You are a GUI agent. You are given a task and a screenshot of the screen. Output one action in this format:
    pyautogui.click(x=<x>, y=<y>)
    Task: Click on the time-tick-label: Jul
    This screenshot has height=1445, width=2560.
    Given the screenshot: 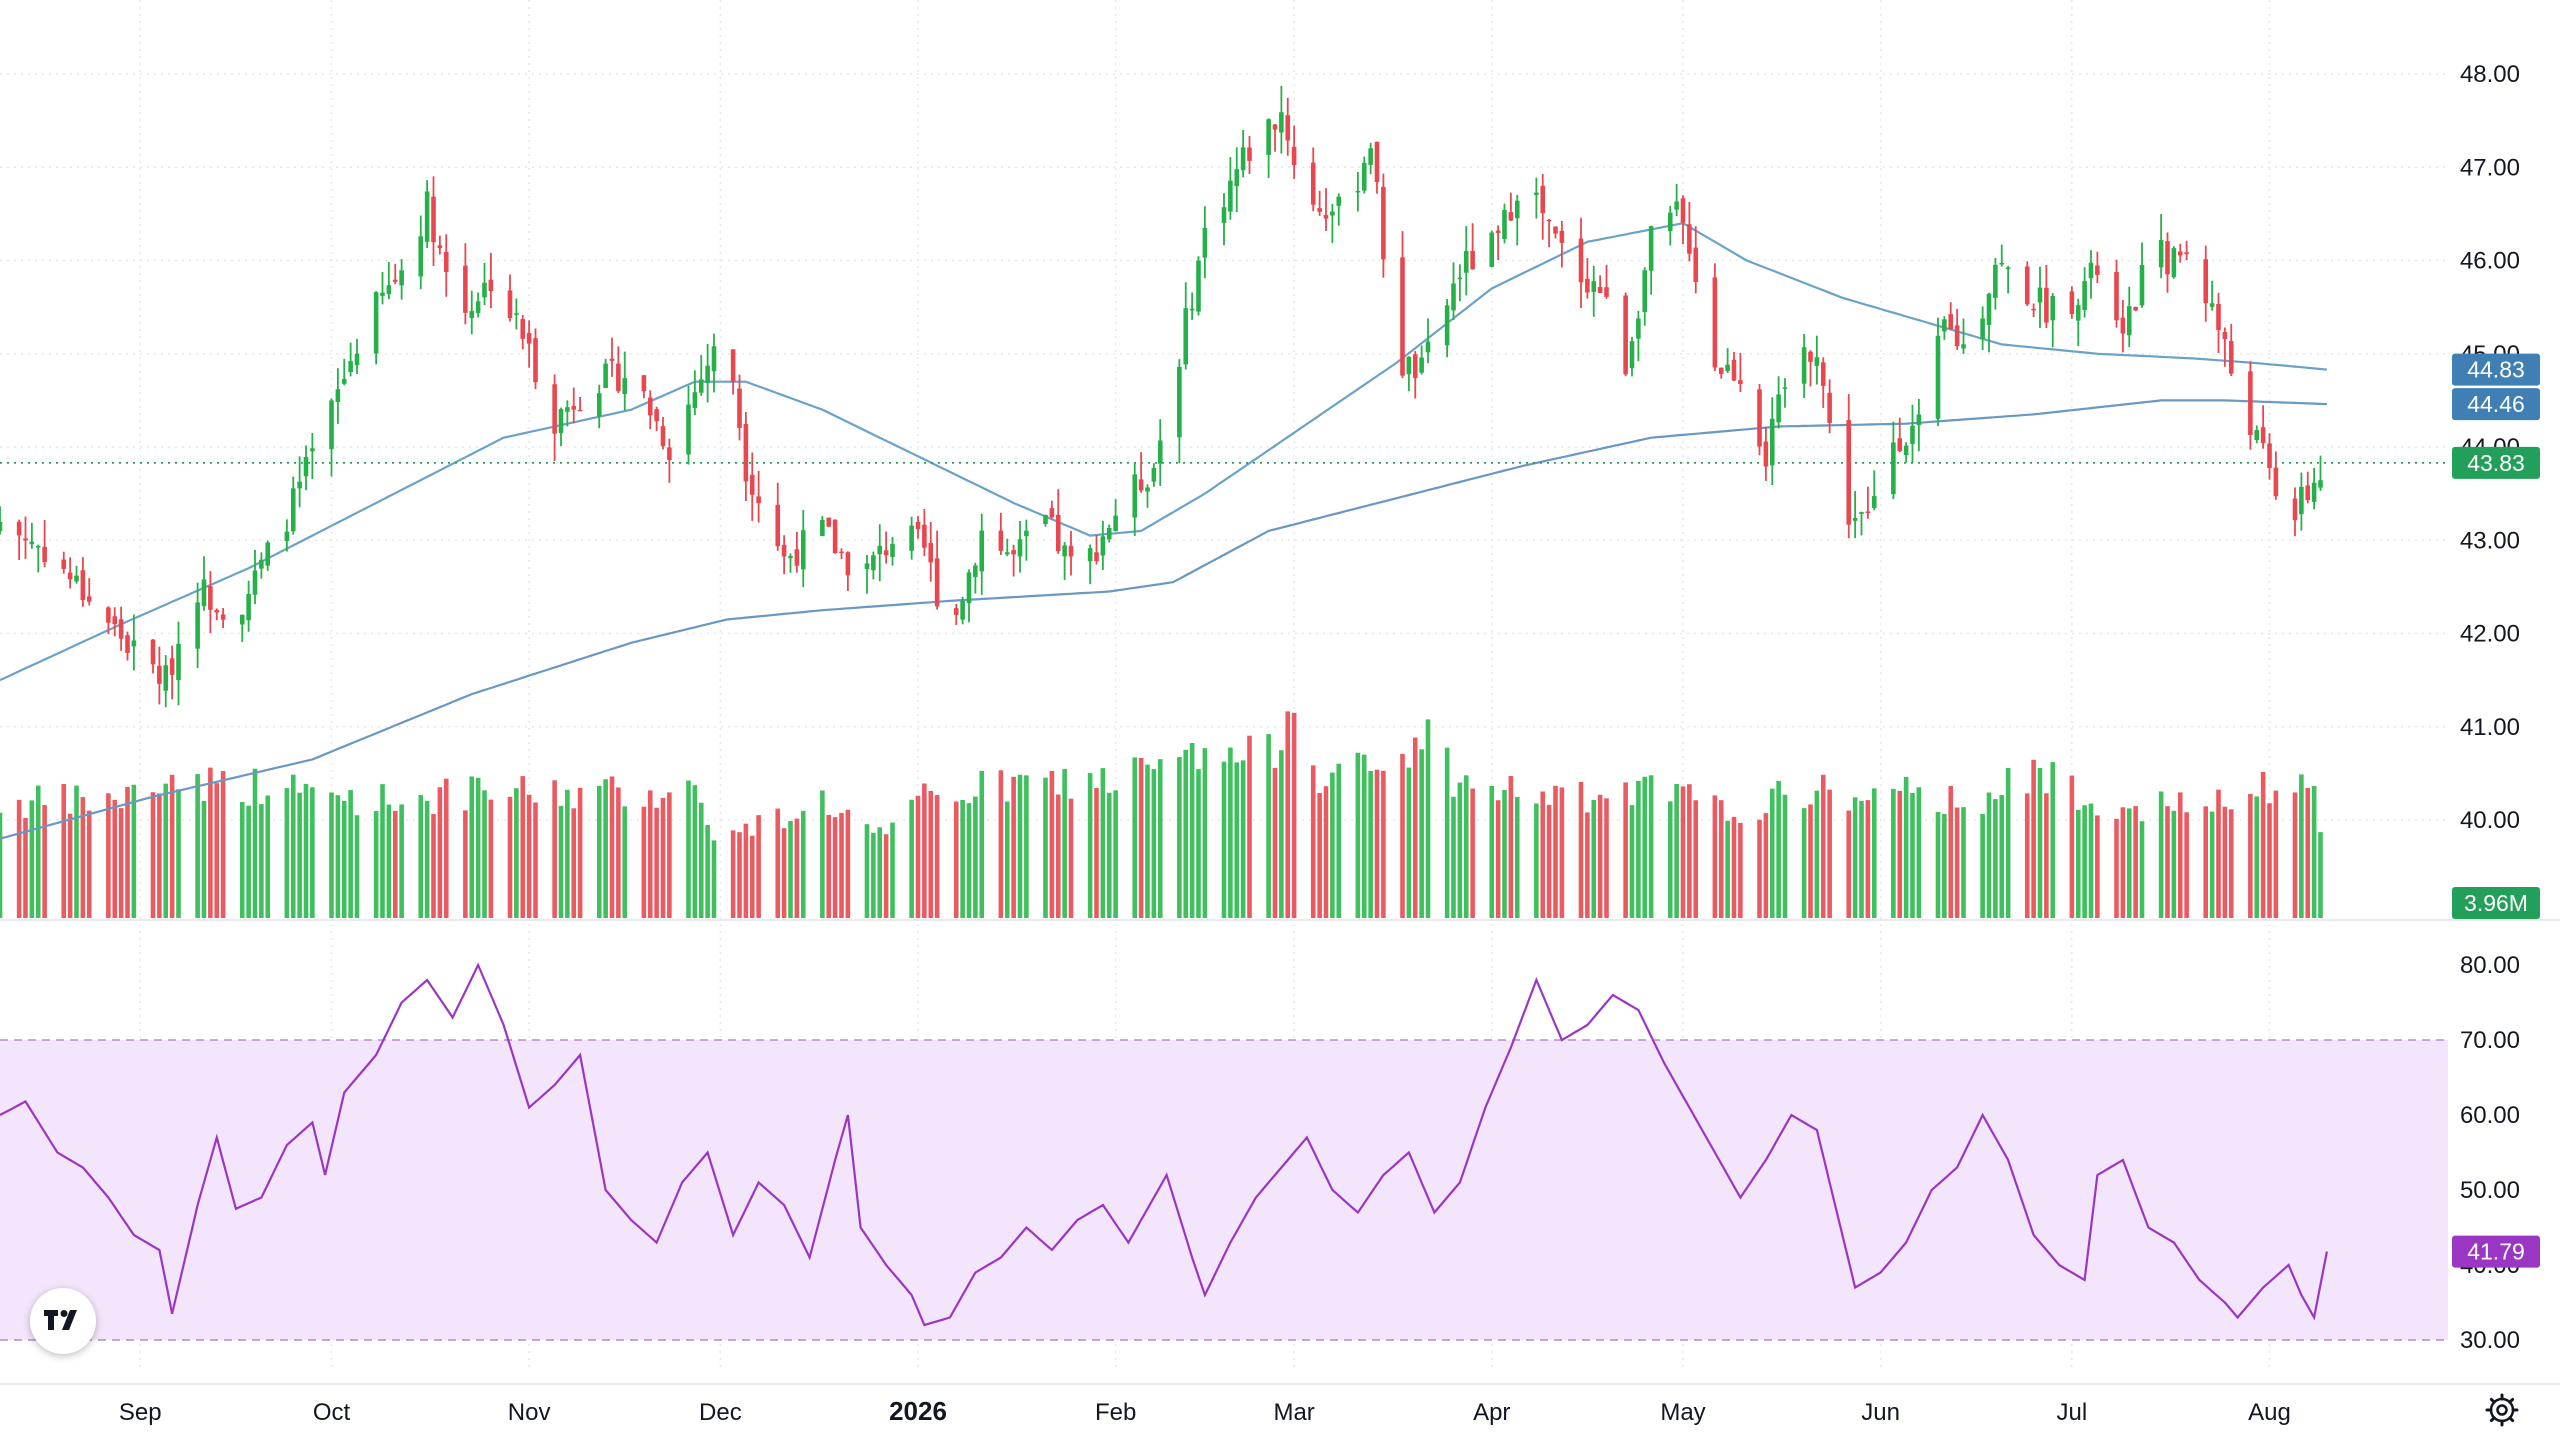 What is the action you would take?
    pyautogui.click(x=2072, y=1412)
    